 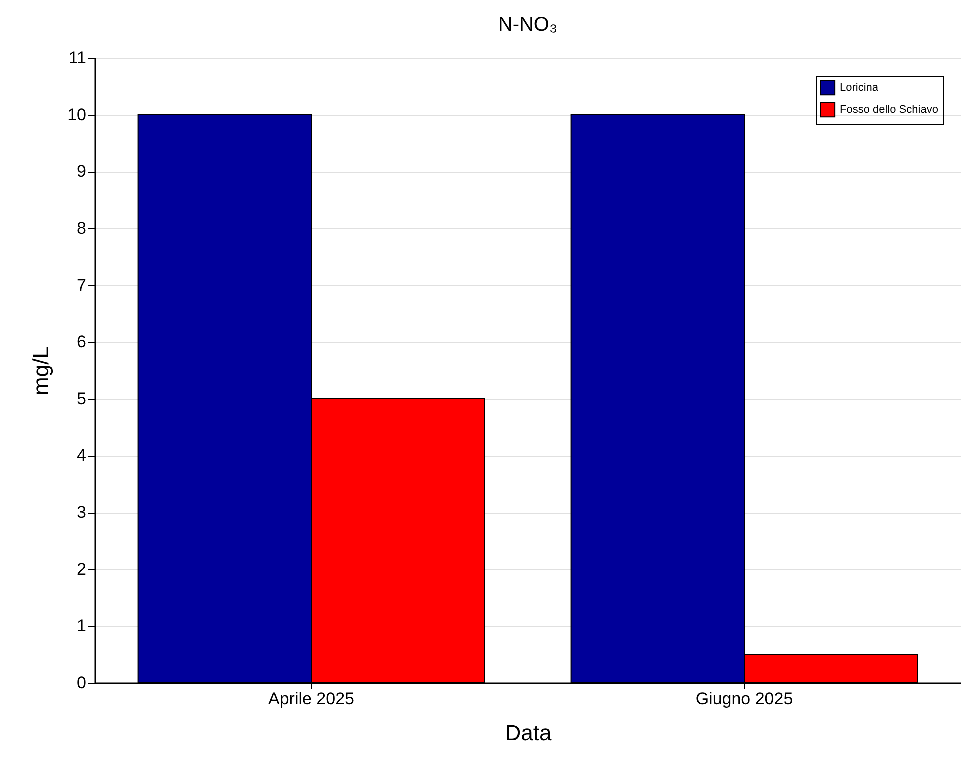 What do you see at coordinates (81, 569) in the screenshot?
I see `y-tick-label: 2` at bounding box center [81, 569].